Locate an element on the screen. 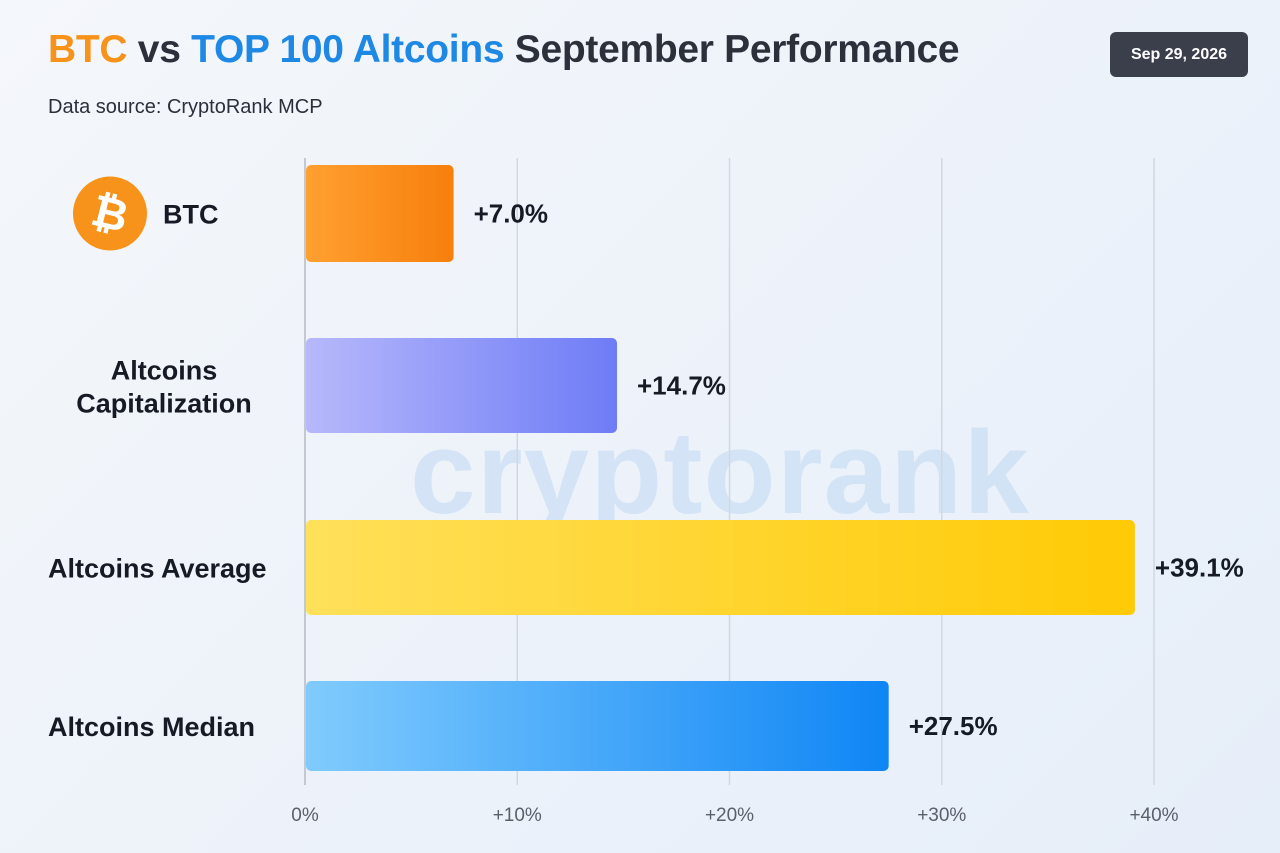  date-badge: Sep 29, 2026 is located at coordinates (1179, 54).